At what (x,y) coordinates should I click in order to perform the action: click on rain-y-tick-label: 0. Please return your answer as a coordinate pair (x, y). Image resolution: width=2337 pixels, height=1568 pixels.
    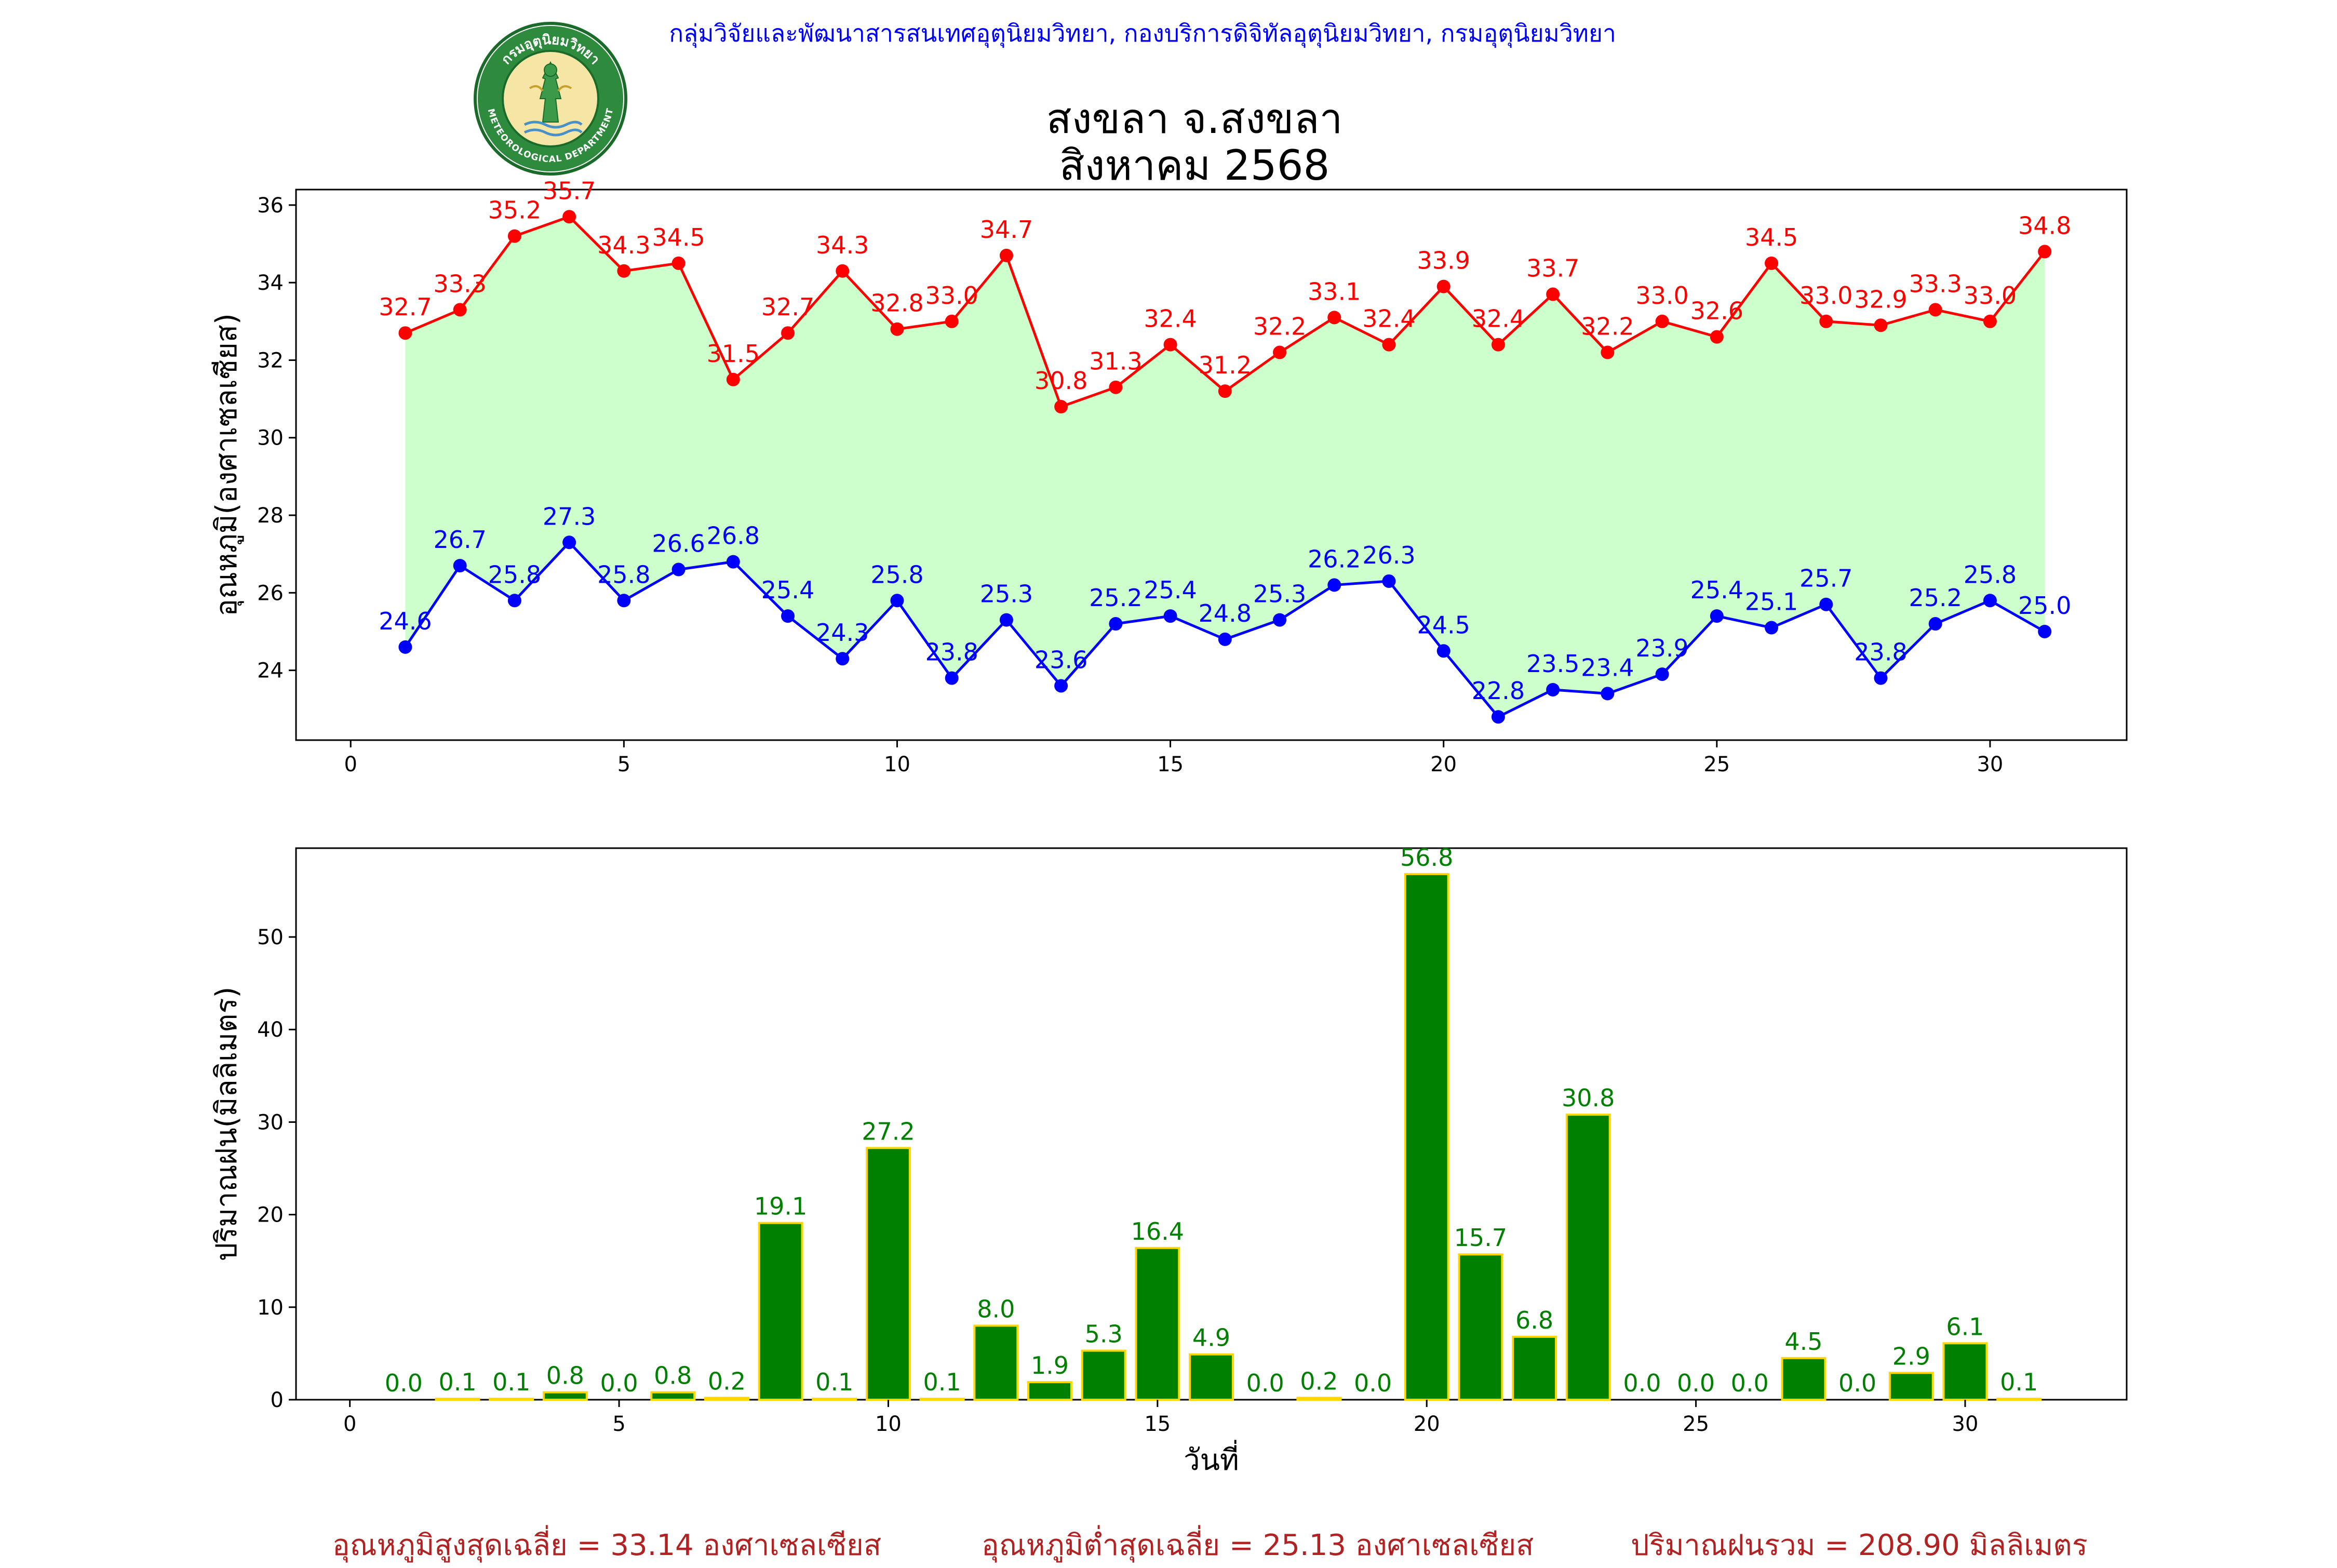
    Looking at the image, I should click on (277, 1400).